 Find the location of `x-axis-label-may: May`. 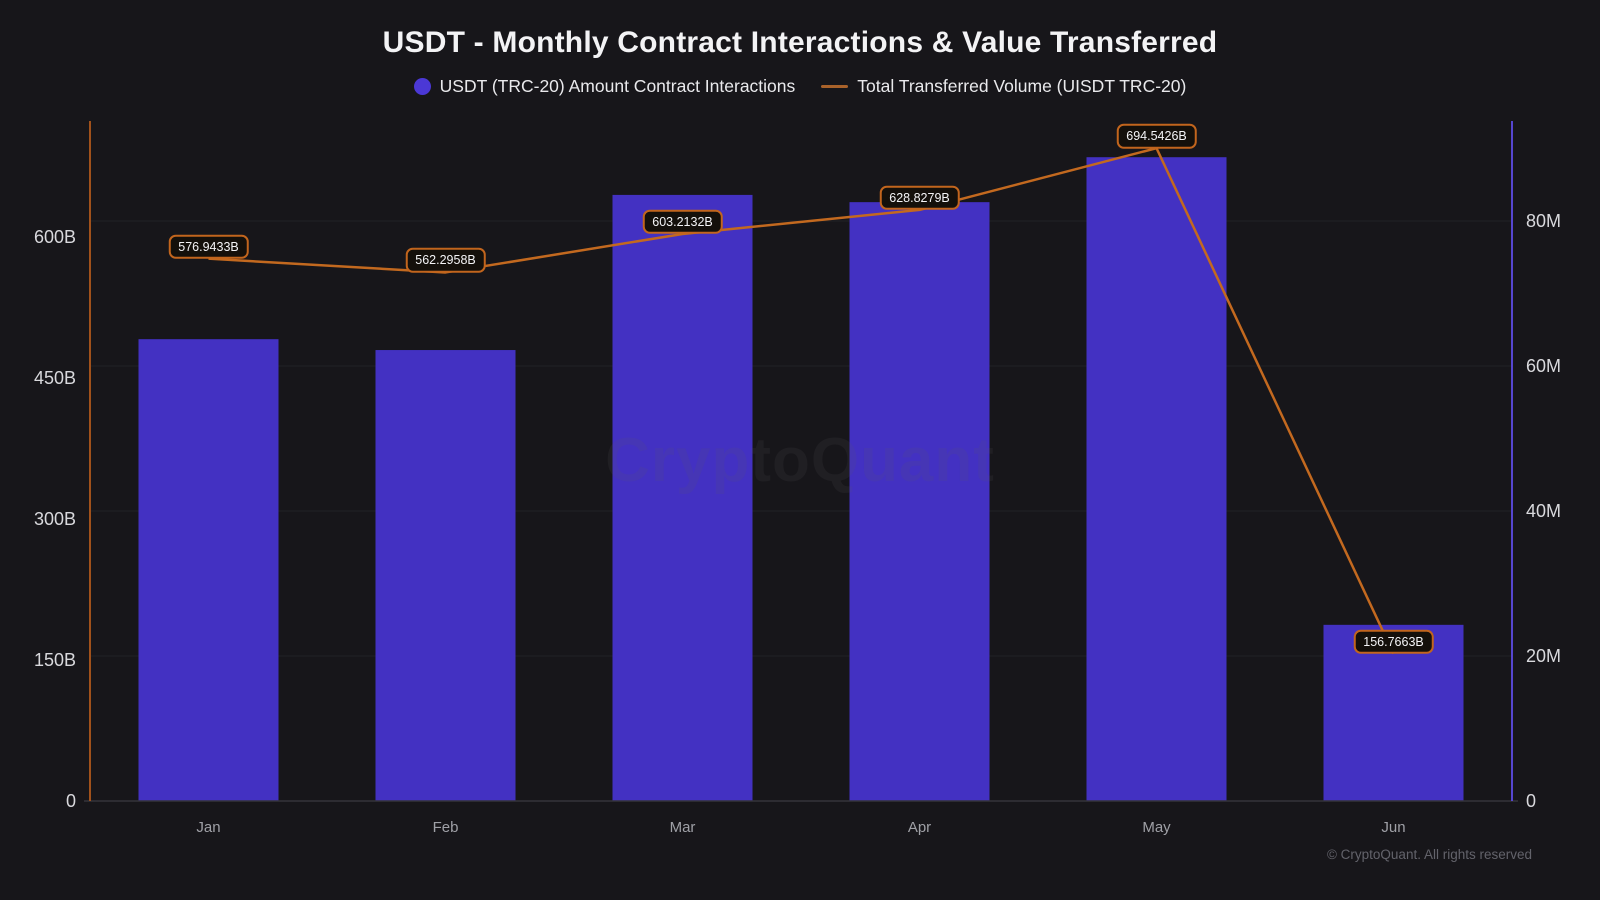

x-axis-label-may: May is located at coordinates (1156, 827).